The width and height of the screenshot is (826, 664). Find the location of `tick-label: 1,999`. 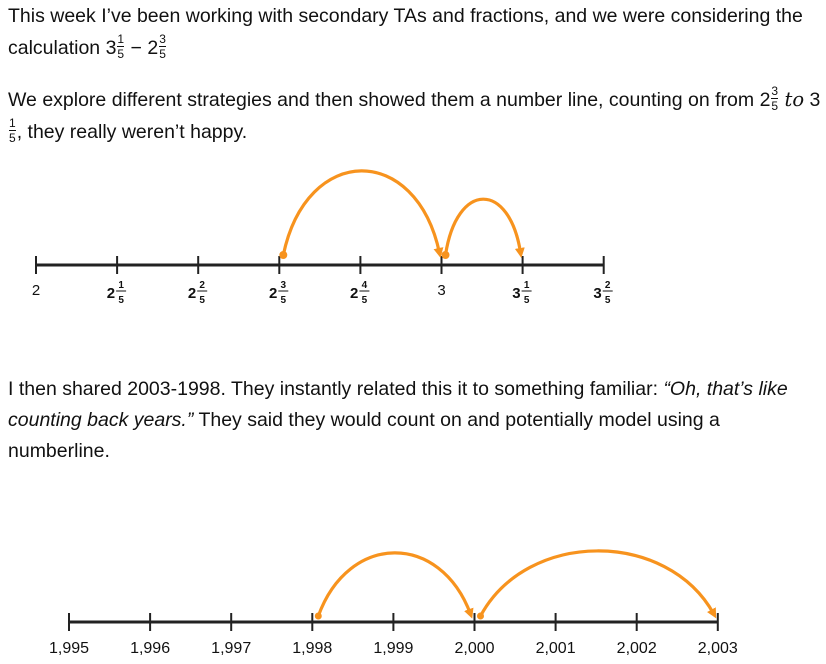

tick-label: 1,999 is located at coordinates (393, 648).